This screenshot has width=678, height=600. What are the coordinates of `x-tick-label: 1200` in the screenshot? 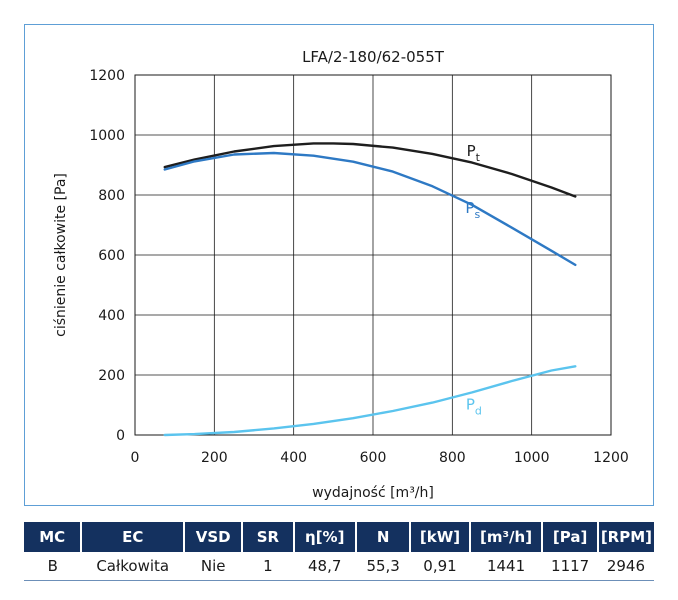 It's located at (611, 458).